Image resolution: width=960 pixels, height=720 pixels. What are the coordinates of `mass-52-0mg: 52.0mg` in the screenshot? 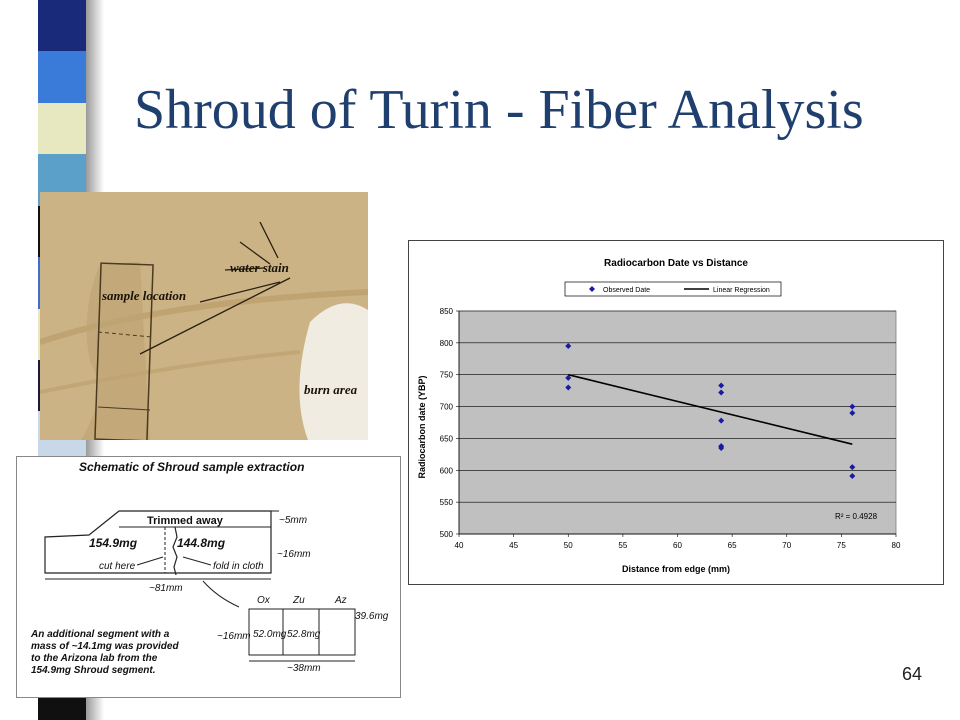 It's located at (270, 634).